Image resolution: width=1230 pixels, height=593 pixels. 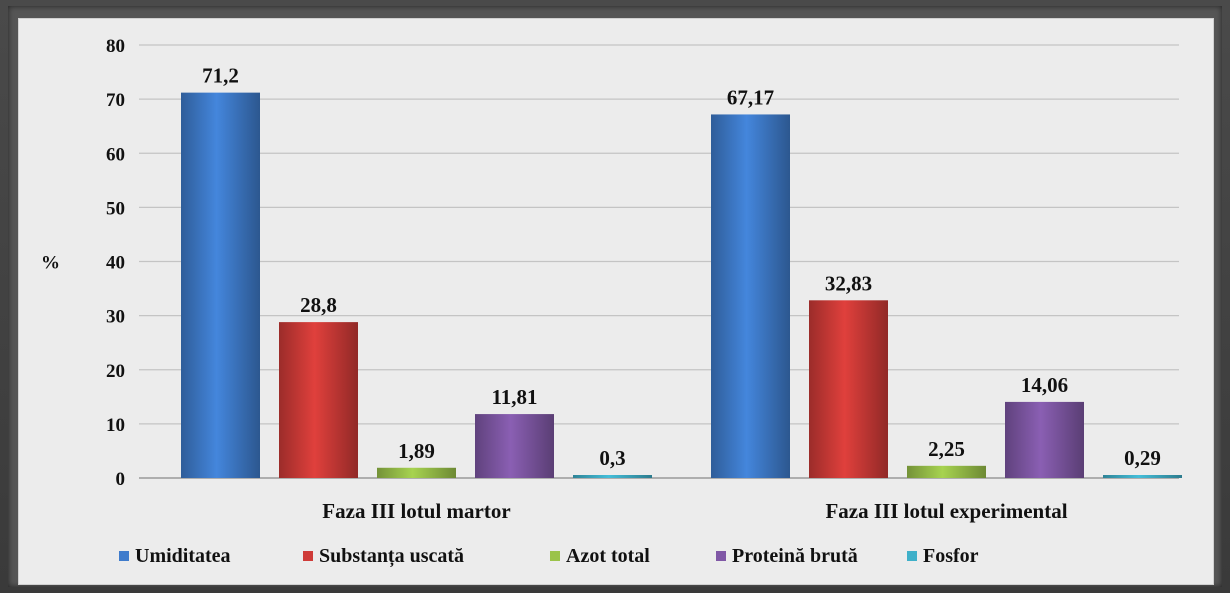 What do you see at coordinates (183, 556) in the screenshot?
I see `legend-label: Umiditatea` at bounding box center [183, 556].